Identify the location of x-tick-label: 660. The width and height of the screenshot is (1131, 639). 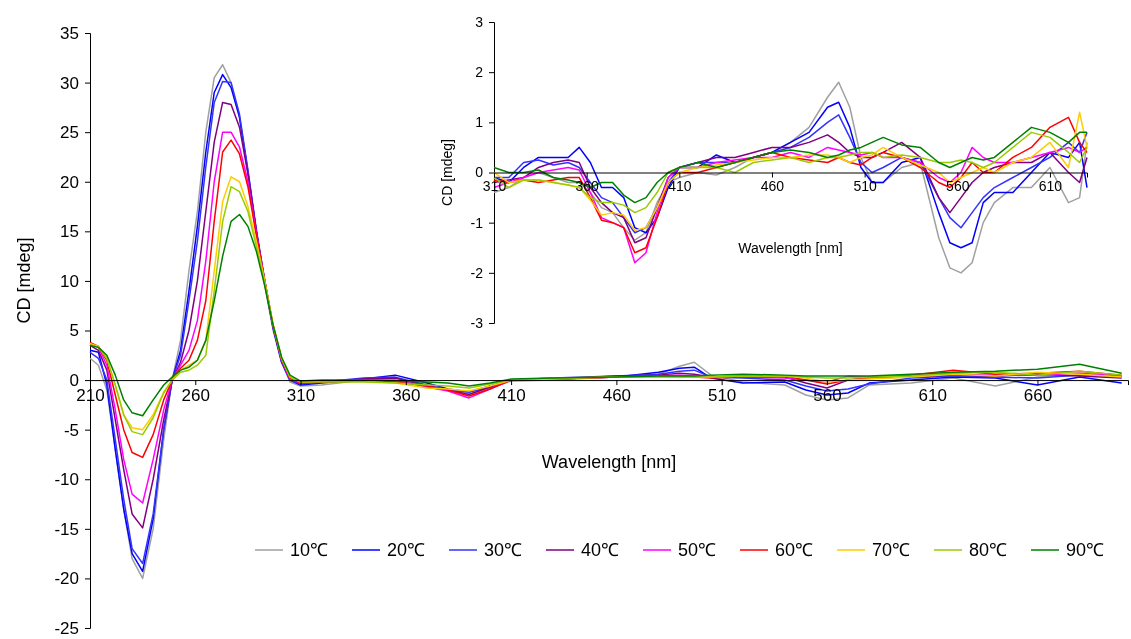
(1038, 396).